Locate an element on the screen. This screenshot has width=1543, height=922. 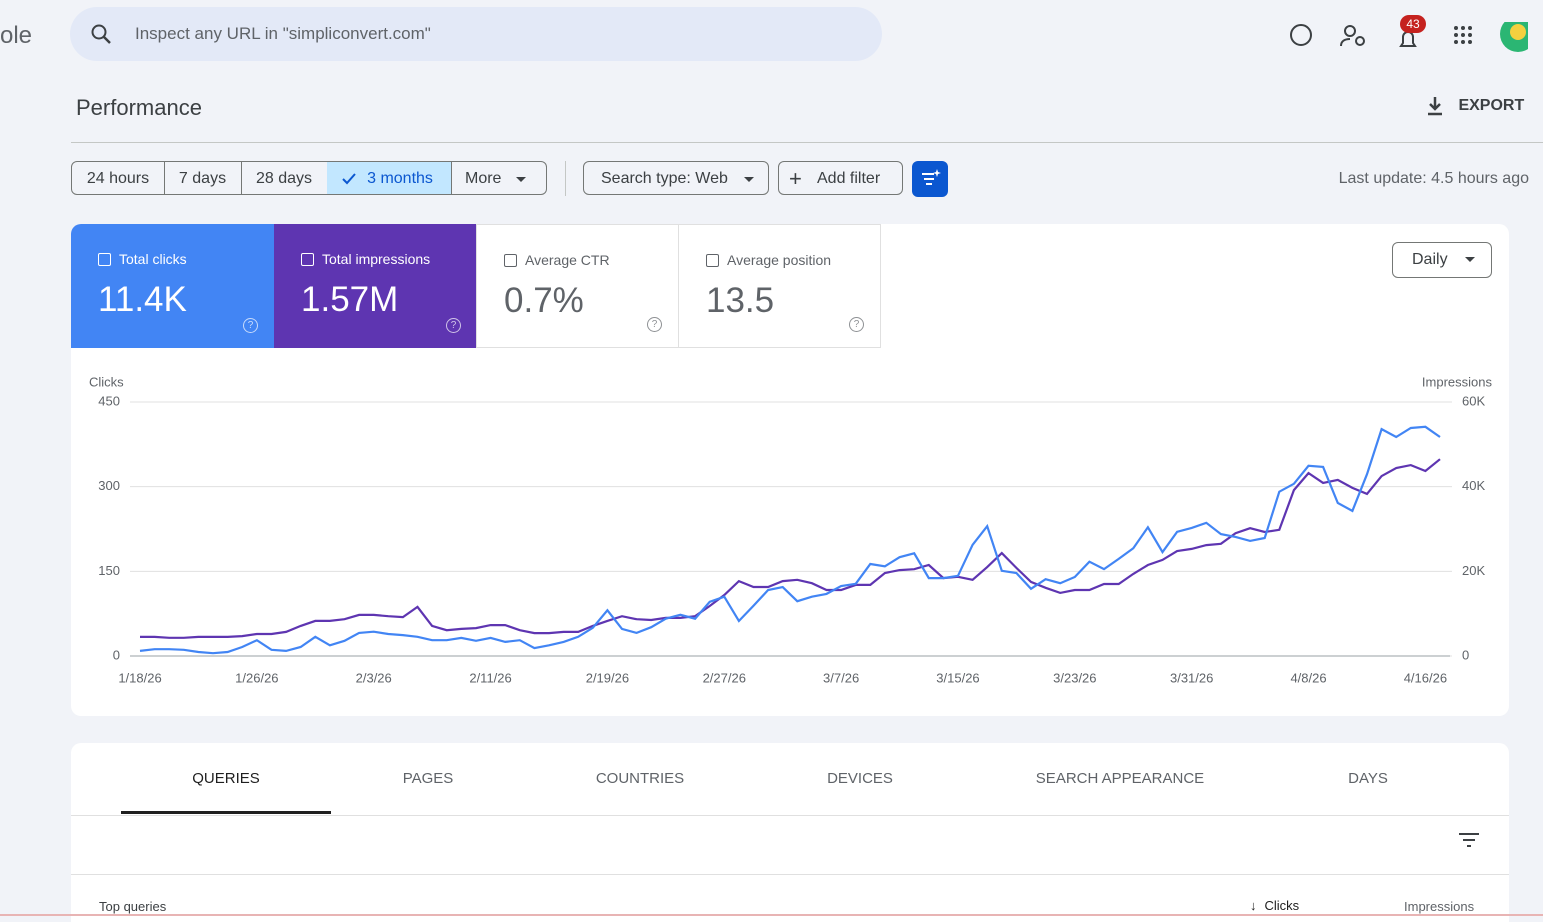
page-title: Performance is located at coordinates (139, 107).